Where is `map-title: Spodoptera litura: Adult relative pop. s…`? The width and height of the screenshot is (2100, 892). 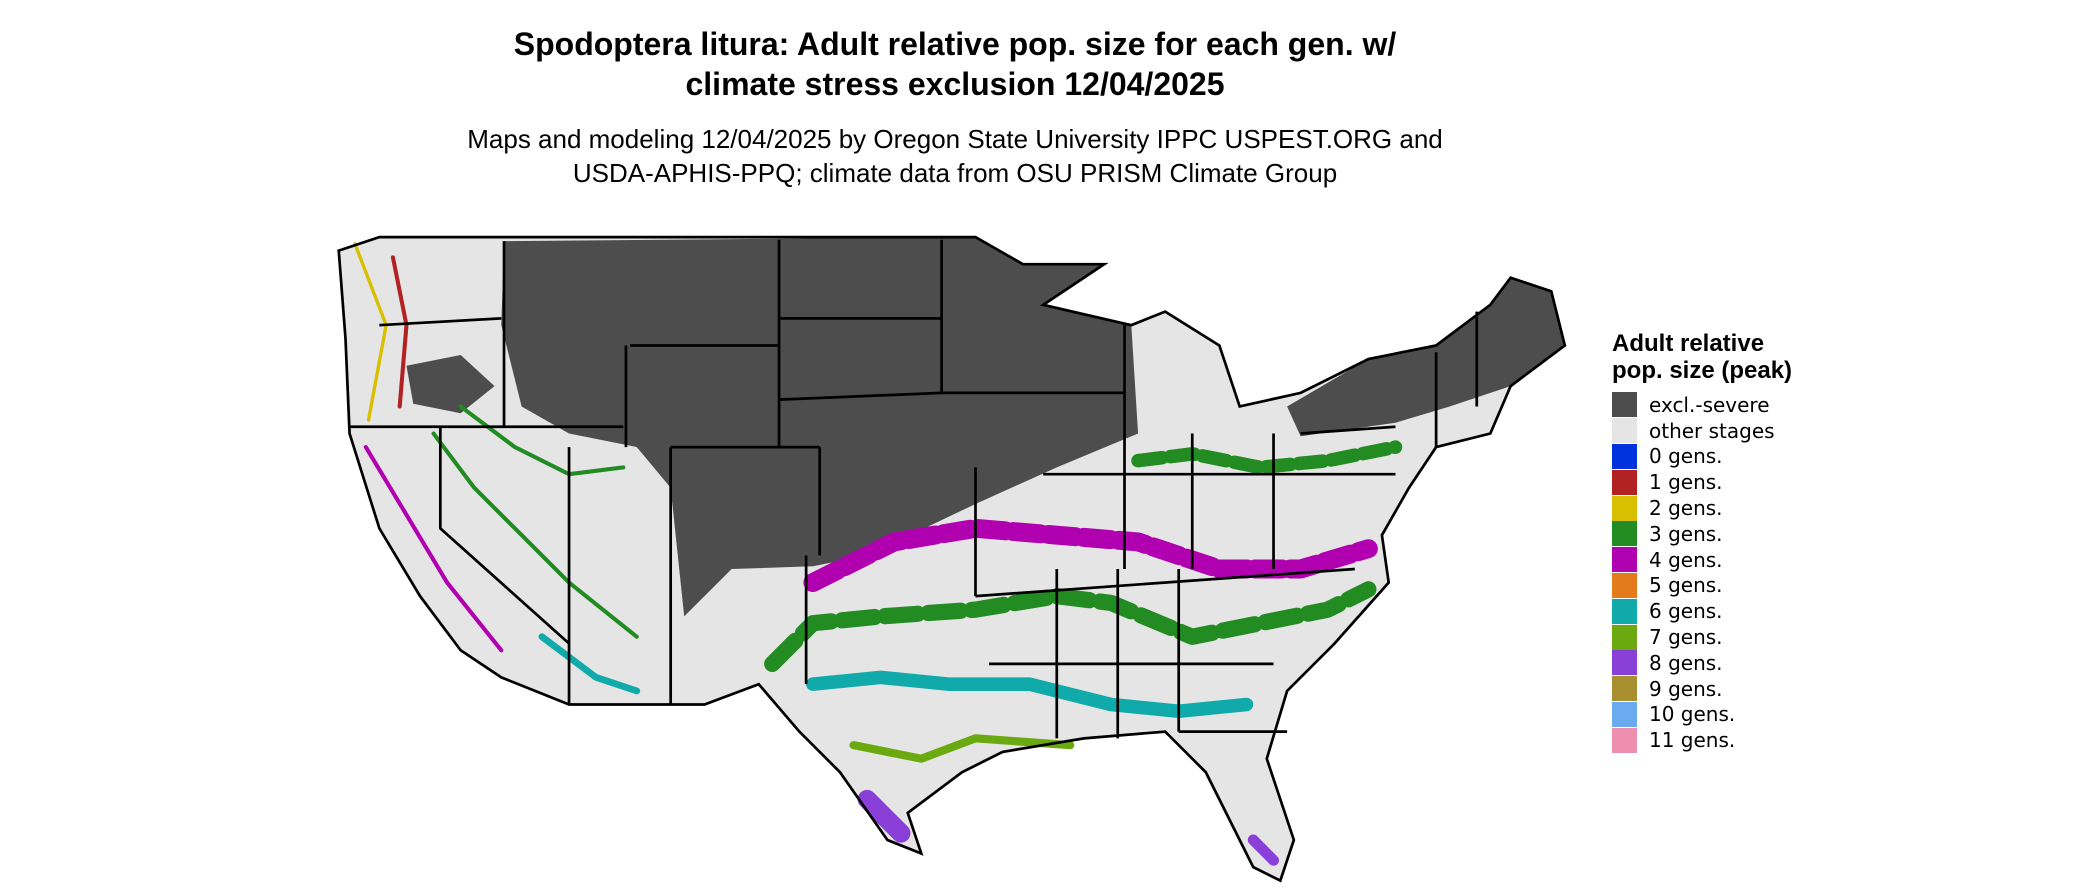 map-title: Spodoptera litura: Adult relative pop. s… is located at coordinates (955, 64).